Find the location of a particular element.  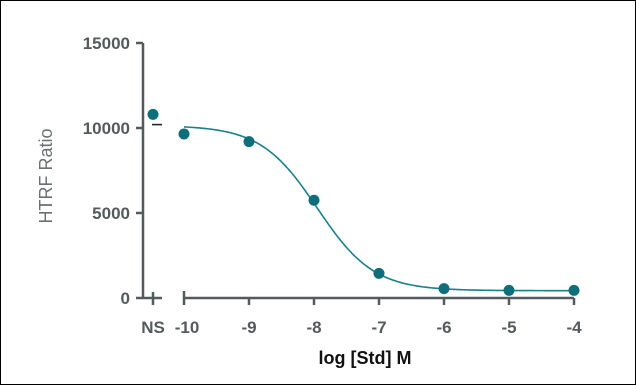

x-tick-label: -7 is located at coordinates (378, 327).